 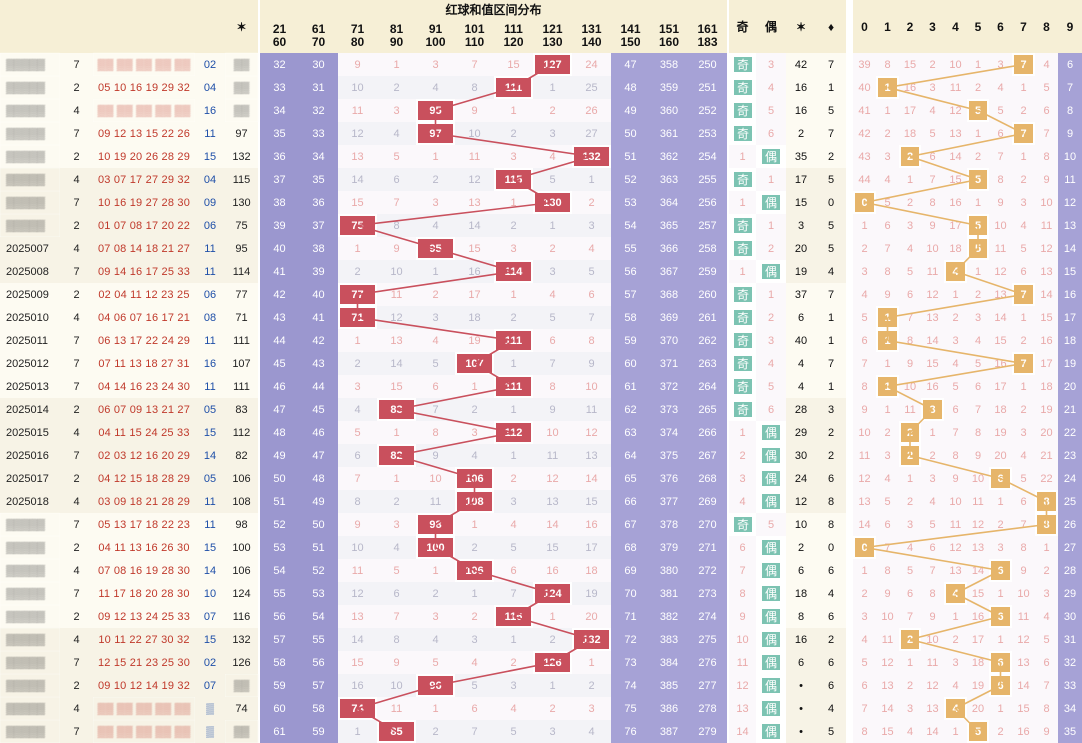 I want to click on blue-ball: 15, so click(x=210, y=639).